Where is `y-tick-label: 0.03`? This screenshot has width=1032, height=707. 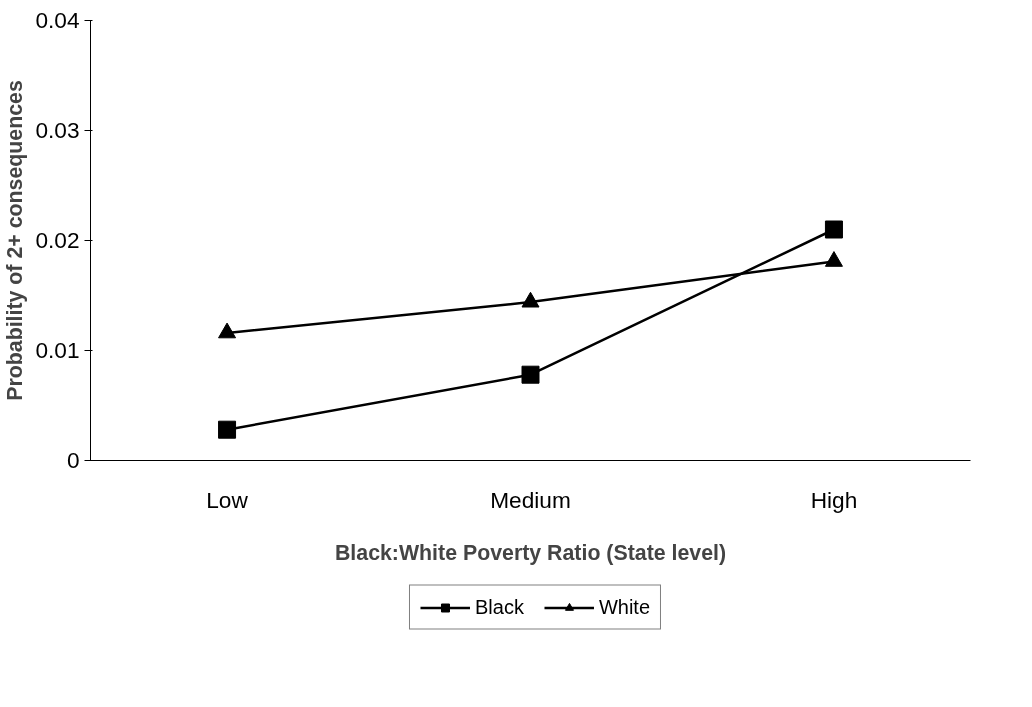
y-tick-label: 0.03 is located at coordinates (57, 130).